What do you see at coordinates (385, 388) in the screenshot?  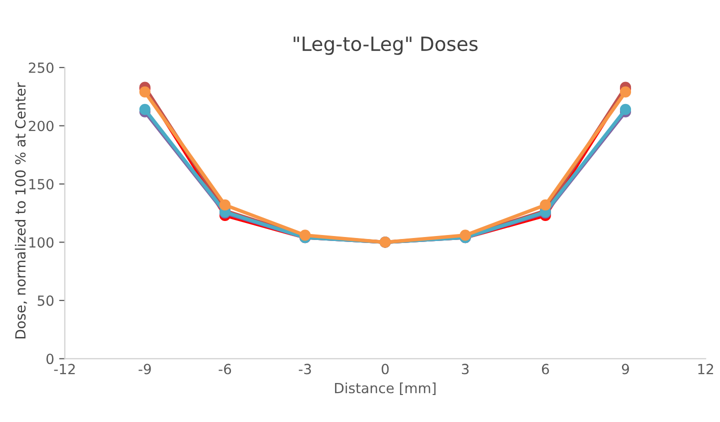 I see `x-axis-title: Distance [mm]` at bounding box center [385, 388].